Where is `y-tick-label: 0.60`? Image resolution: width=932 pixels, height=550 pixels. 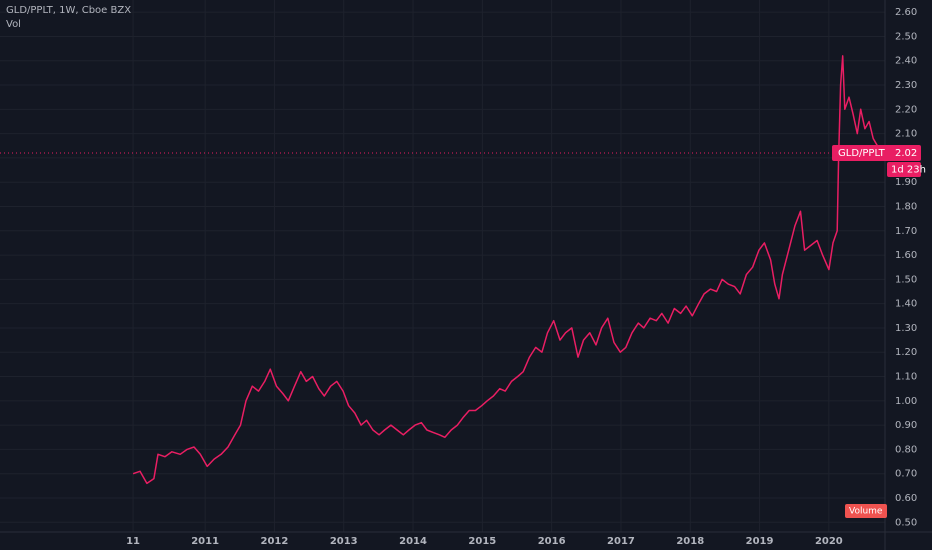 y-tick-label: 0.60 is located at coordinates (906, 498).